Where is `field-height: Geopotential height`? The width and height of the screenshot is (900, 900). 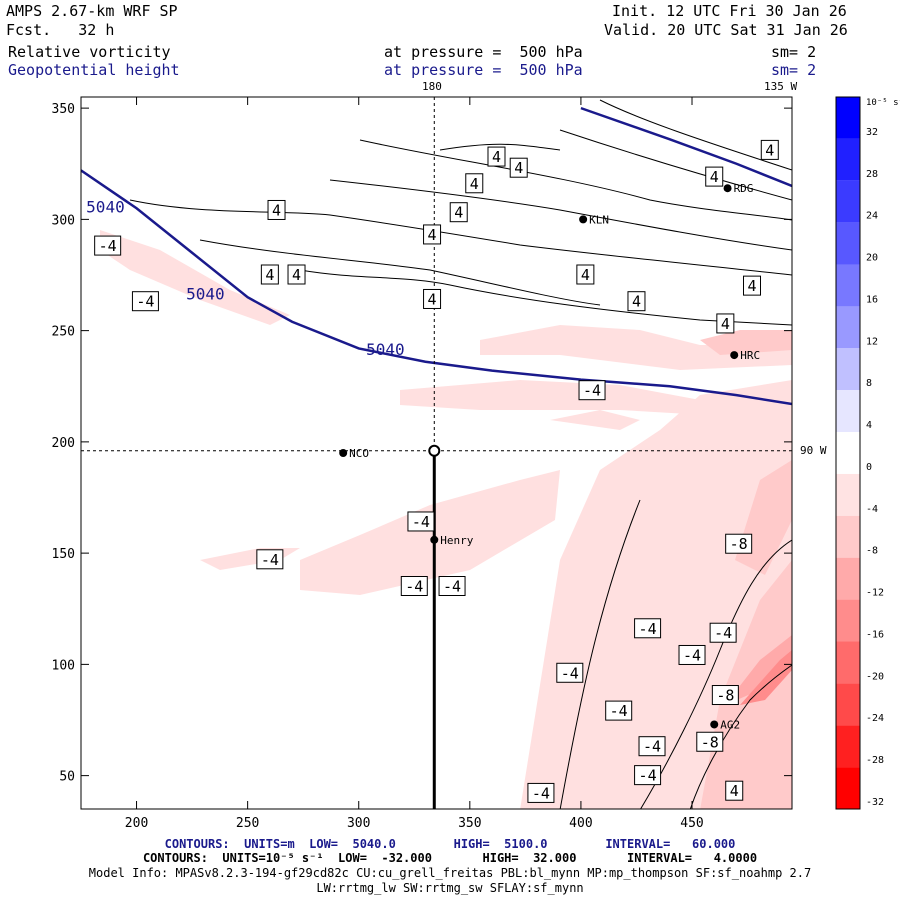 field-height: Geopotential height is located at coordinates (94, 70).